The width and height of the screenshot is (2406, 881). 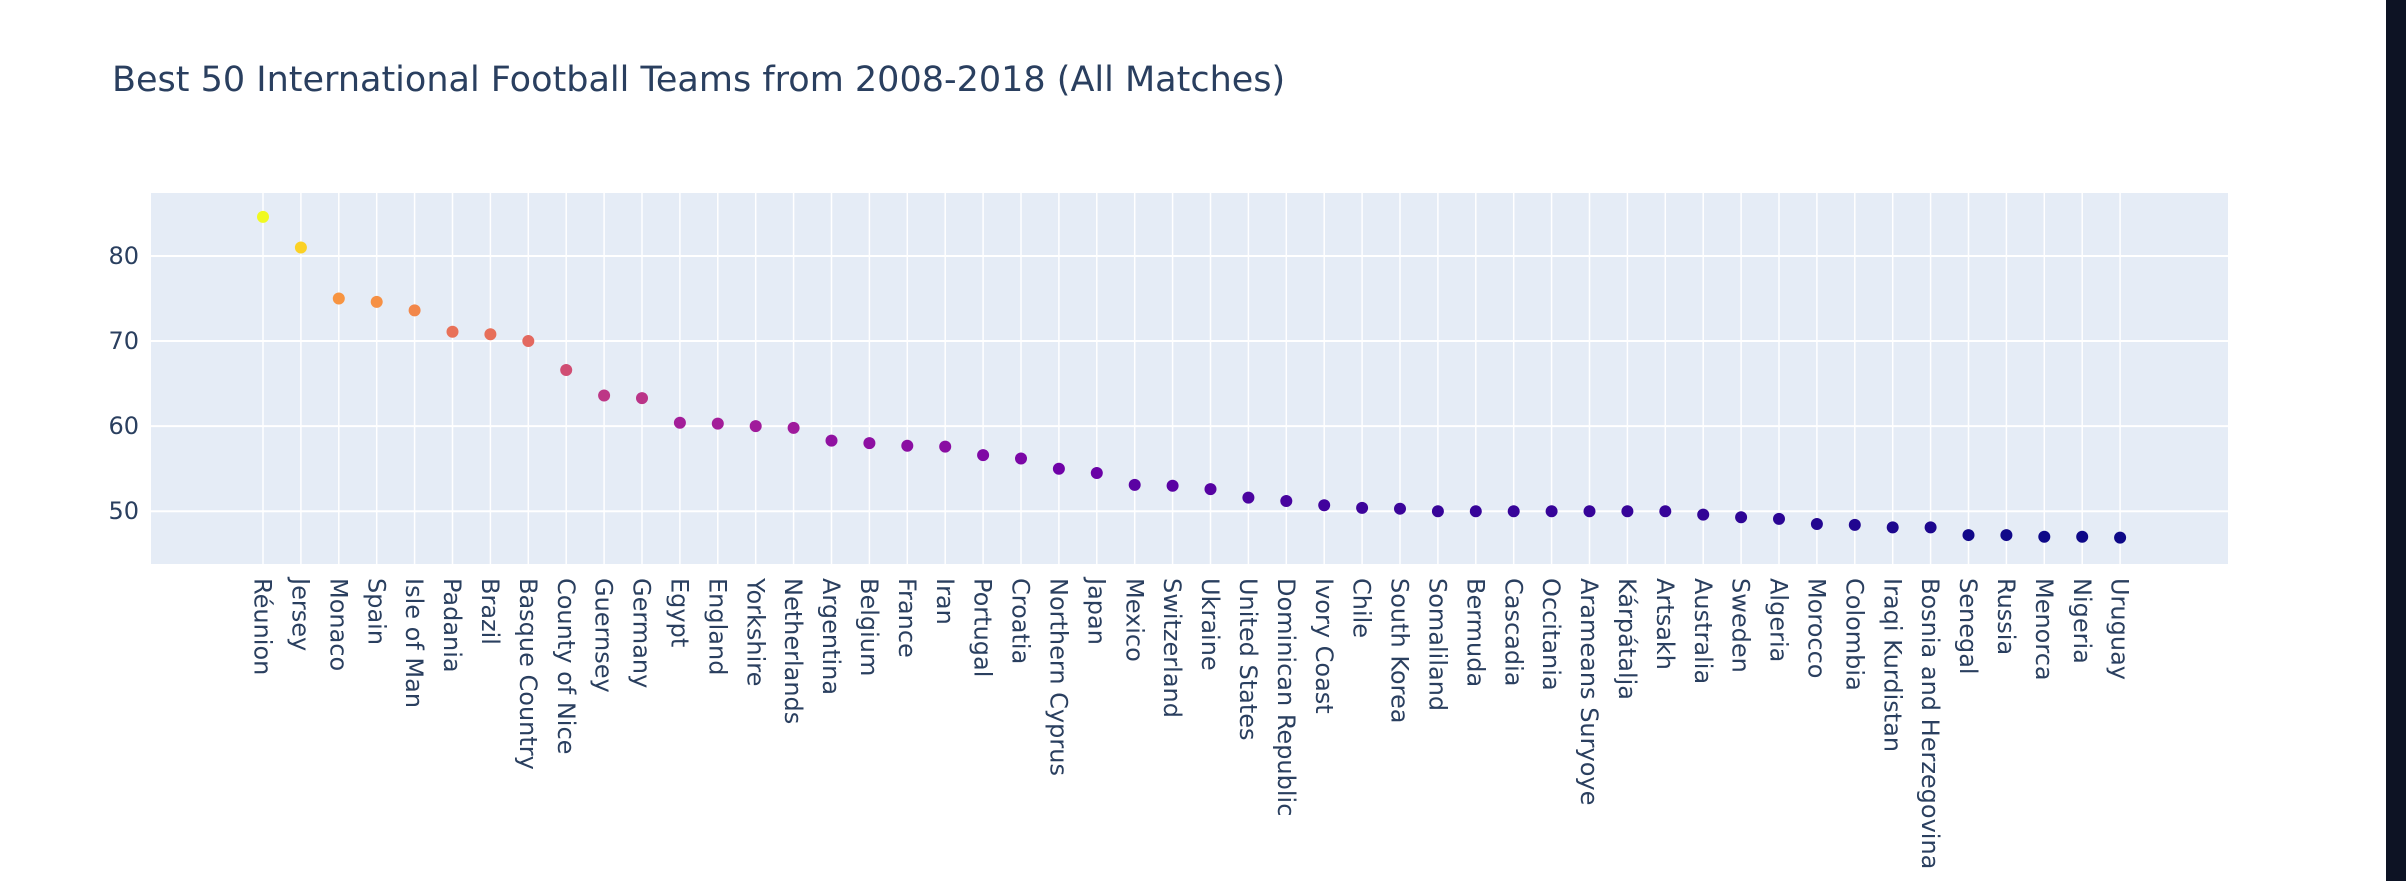 I want to click on x-tick-label: Iraqi Kurdistan, so click(x=1892, y=665).